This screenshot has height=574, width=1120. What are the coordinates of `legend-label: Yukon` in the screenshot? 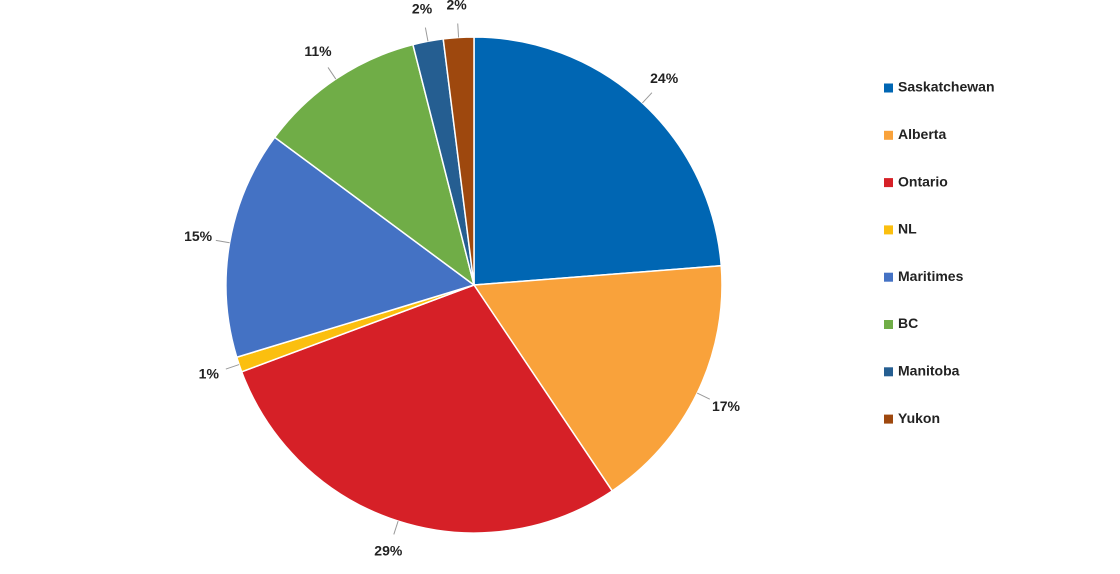 It's located at (919, 418).